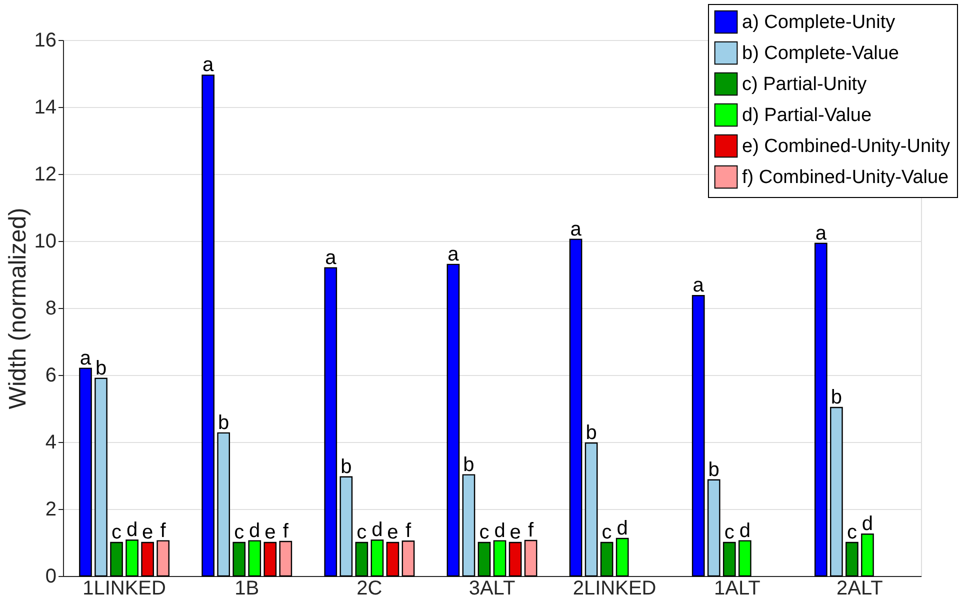 This screenshot has width=961, height=603. What do you see at coordinates (45, 241) in the screenshot?
I see `y-tick-label: 10` at bounding box center [45, 241].